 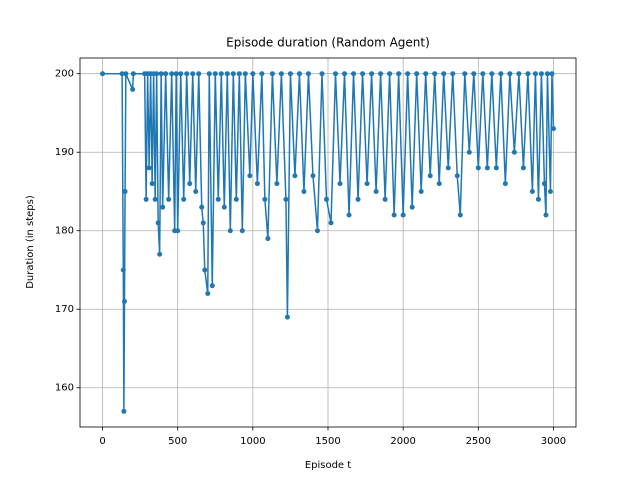 I want to click on y-axis-label: Duration (in steps), so click(x=30, y=242).